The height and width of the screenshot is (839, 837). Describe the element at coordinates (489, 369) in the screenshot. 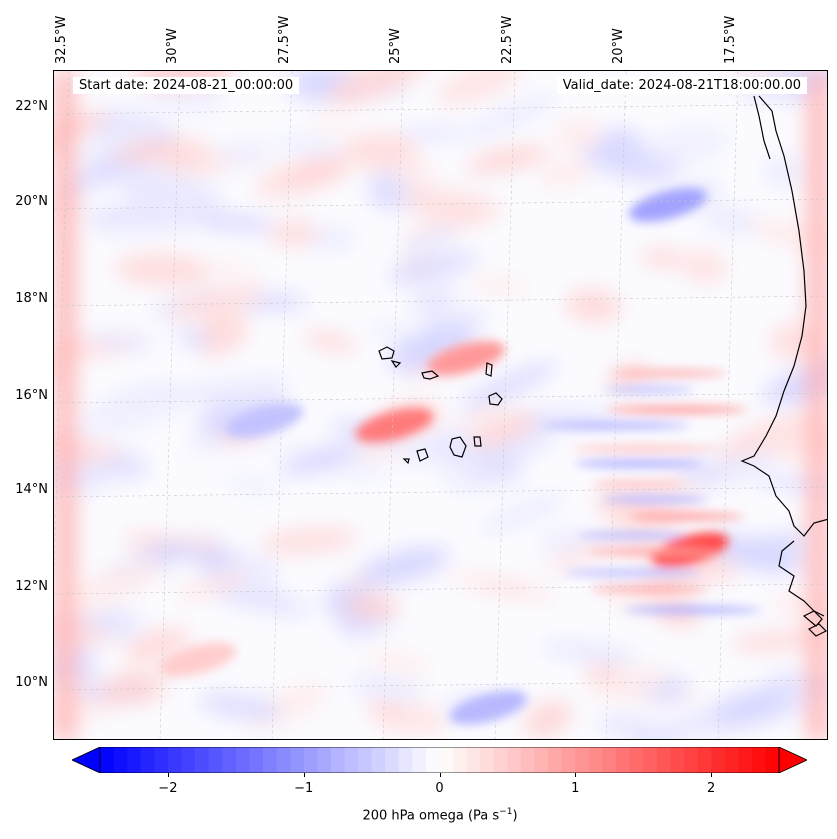

I see `cape-verde-sal` at that location.